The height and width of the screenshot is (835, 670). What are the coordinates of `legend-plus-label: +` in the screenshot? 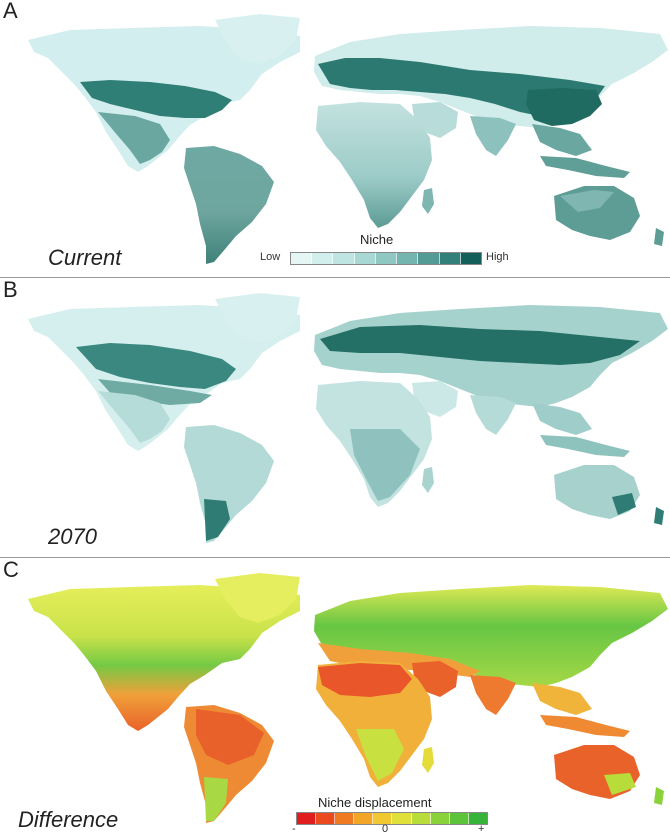 It's located at (481, 829).